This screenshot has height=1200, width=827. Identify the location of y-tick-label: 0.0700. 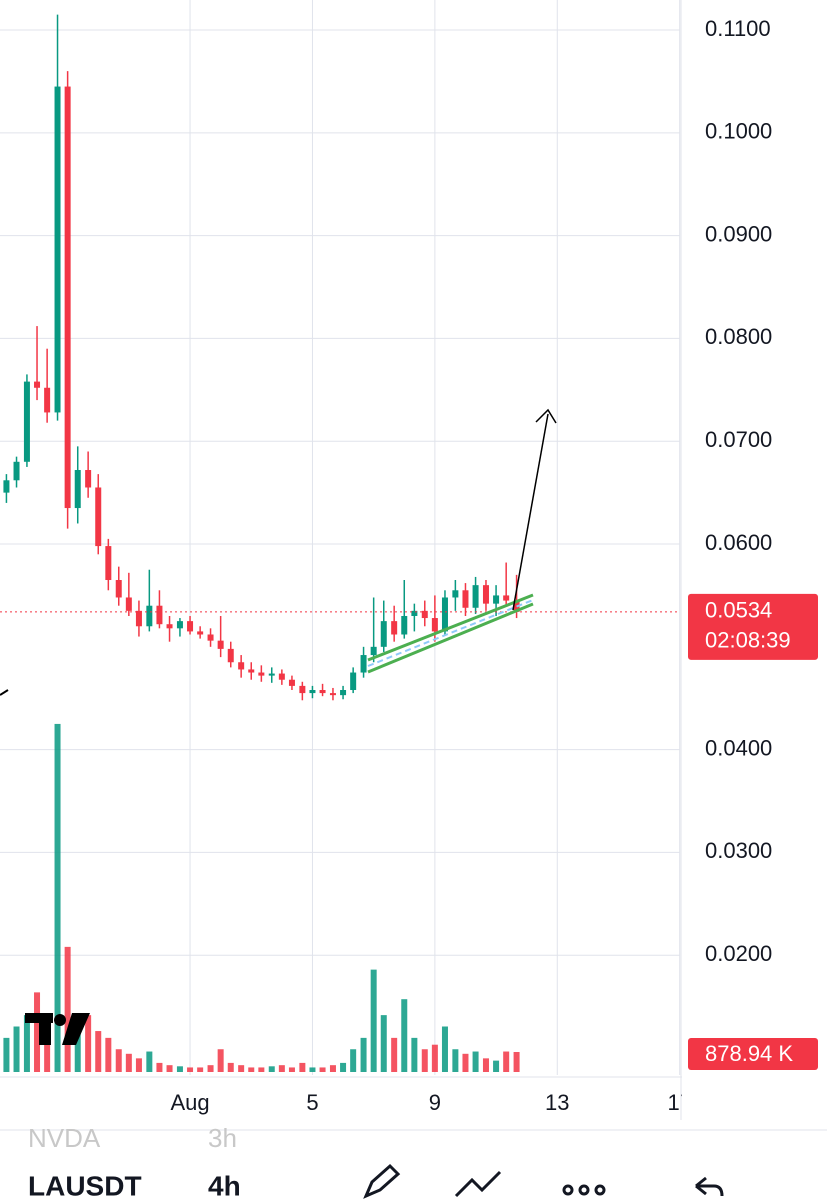
(738, 439).